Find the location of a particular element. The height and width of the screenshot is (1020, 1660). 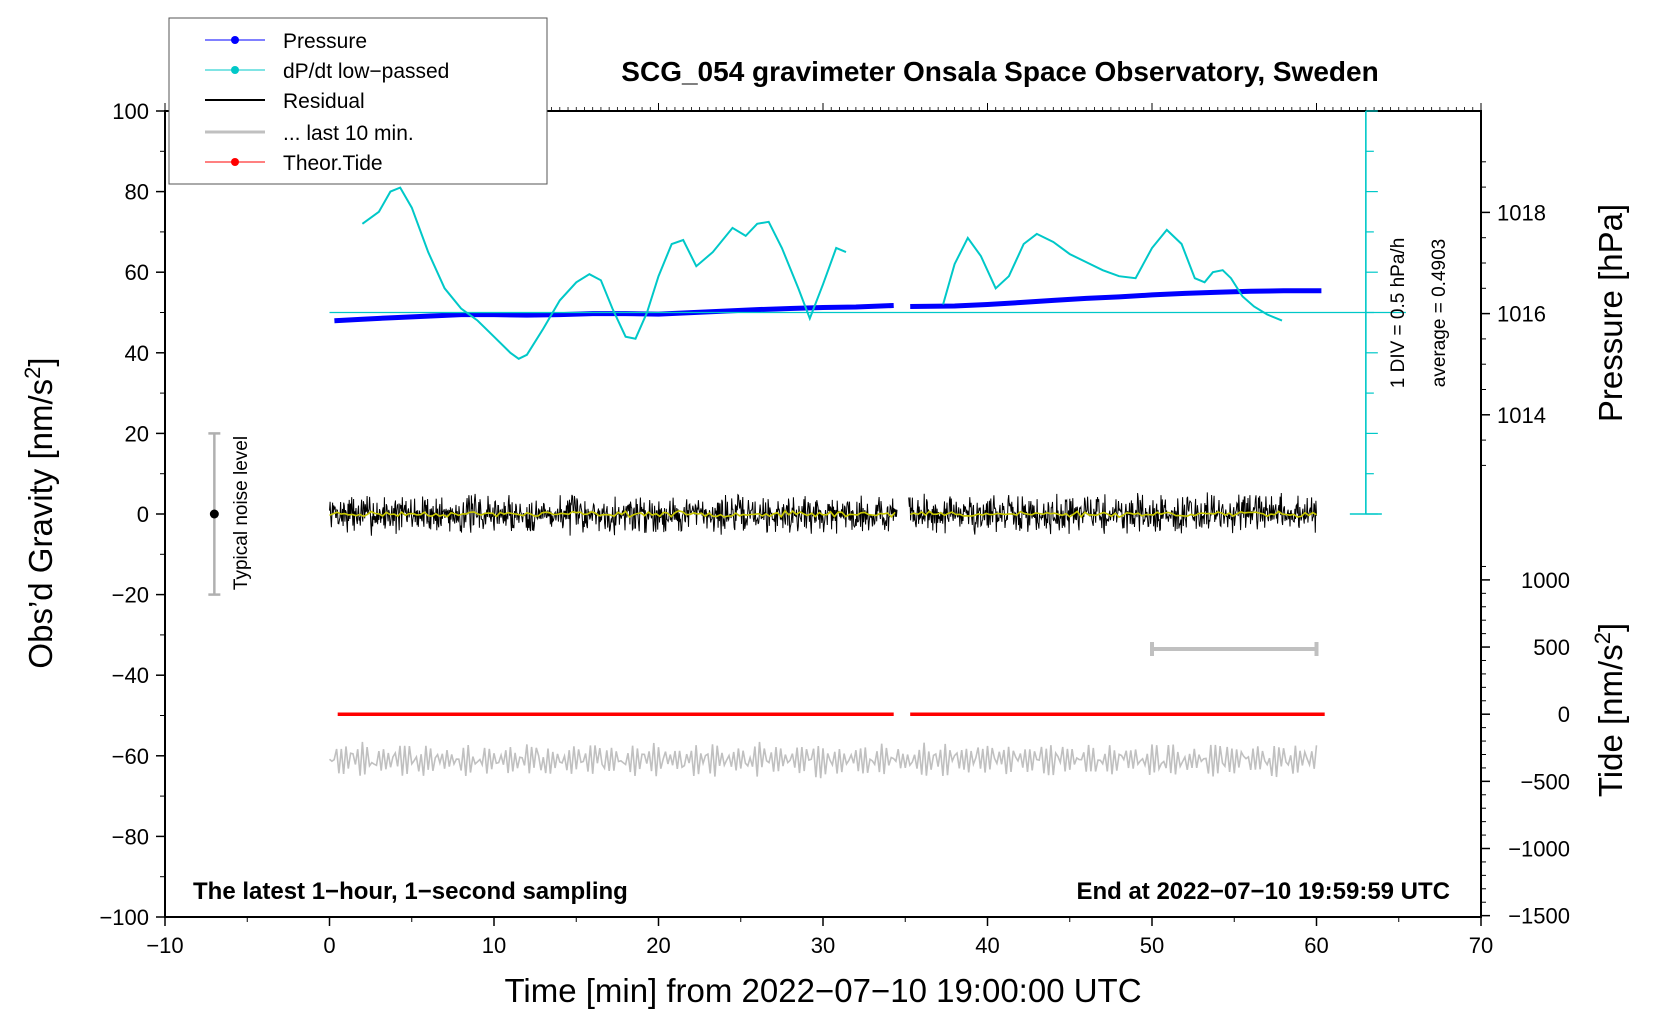

y-tick-label: 0 is located at coordinates (143, 514).